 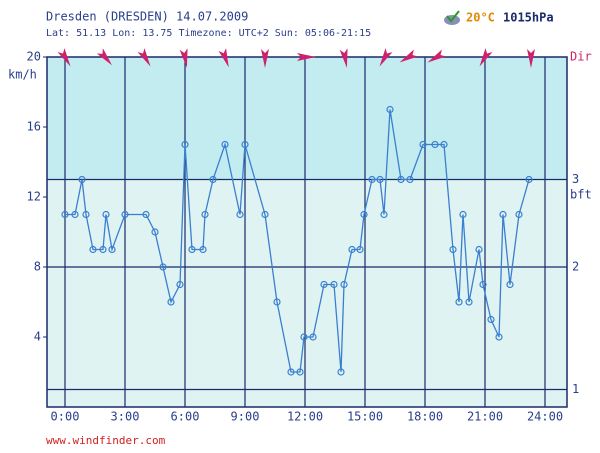 What do you see at coordinates (185, 417) in the screenshot?
I see `x-tick-label: 6:00` at bounding box center [185, 417].